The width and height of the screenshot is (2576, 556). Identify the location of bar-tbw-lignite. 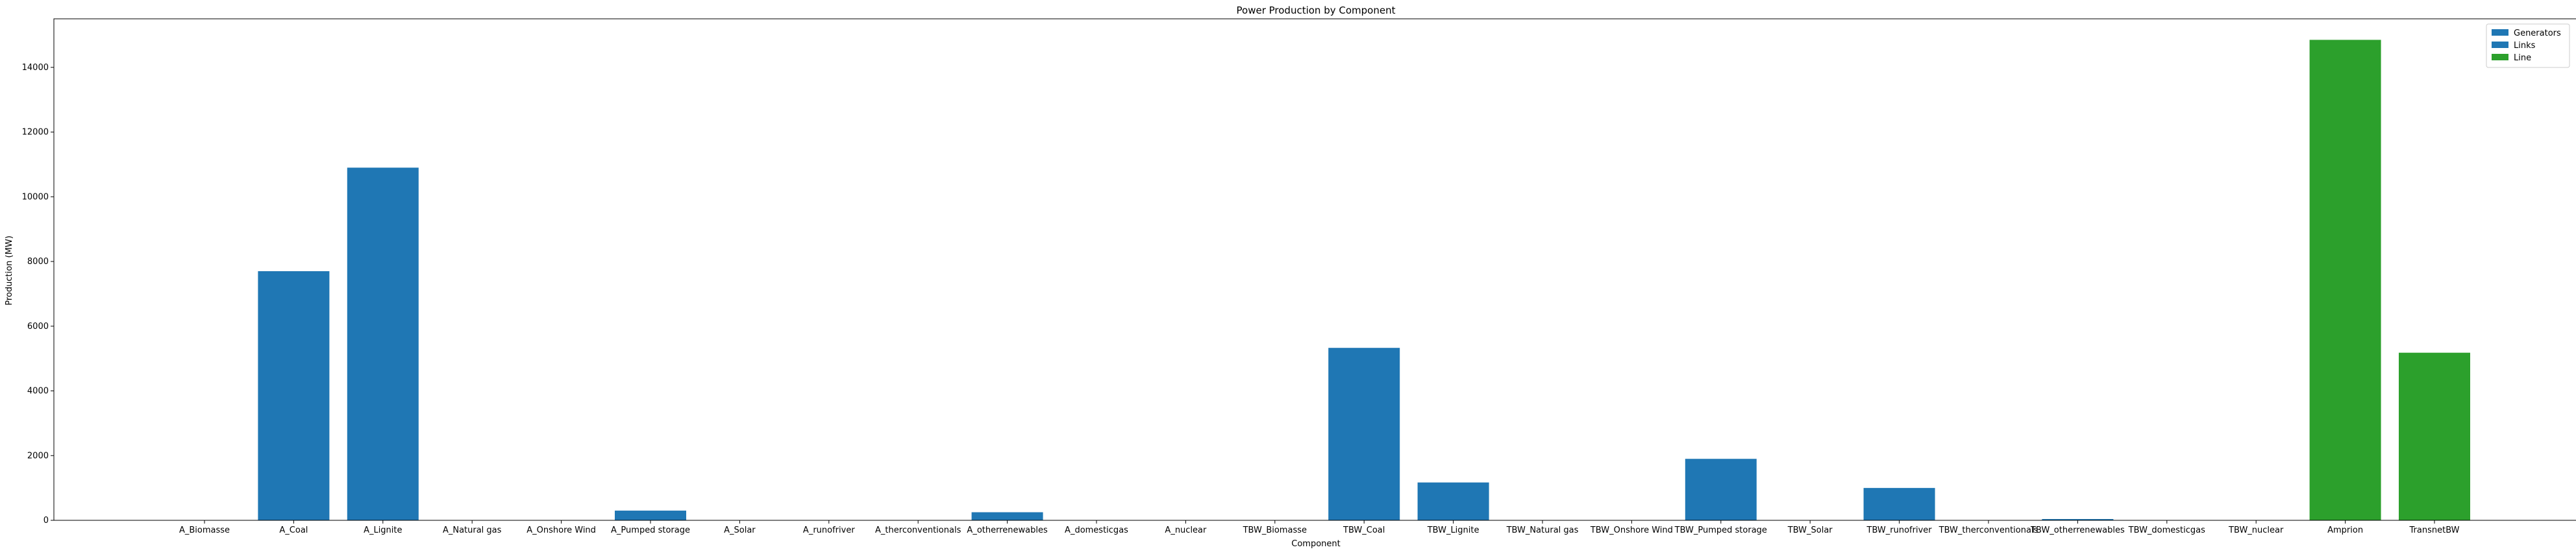
(1453, 501).